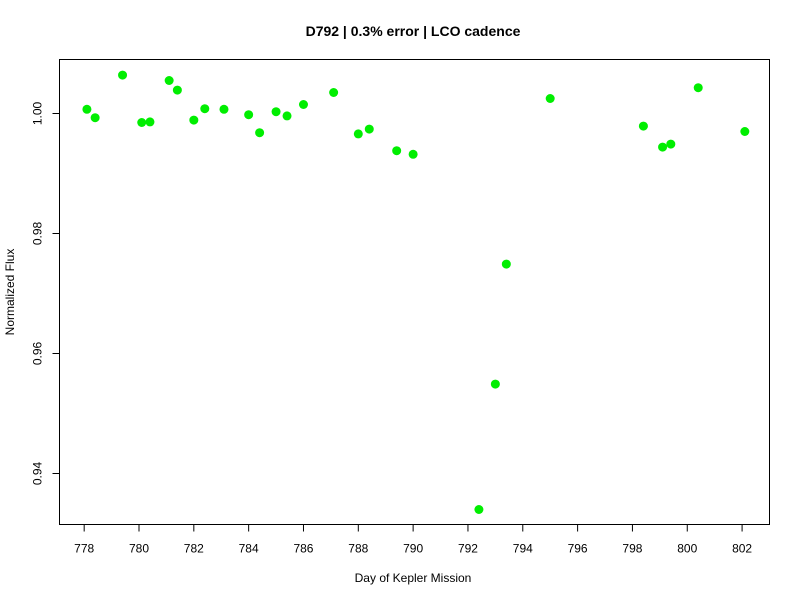 The width and height of the screenshot is (800, 600). What do you see at coordinates (38, 113) in the screenshot?
I see `y-tick-label: 1.00` at bounding box center [38, 113].